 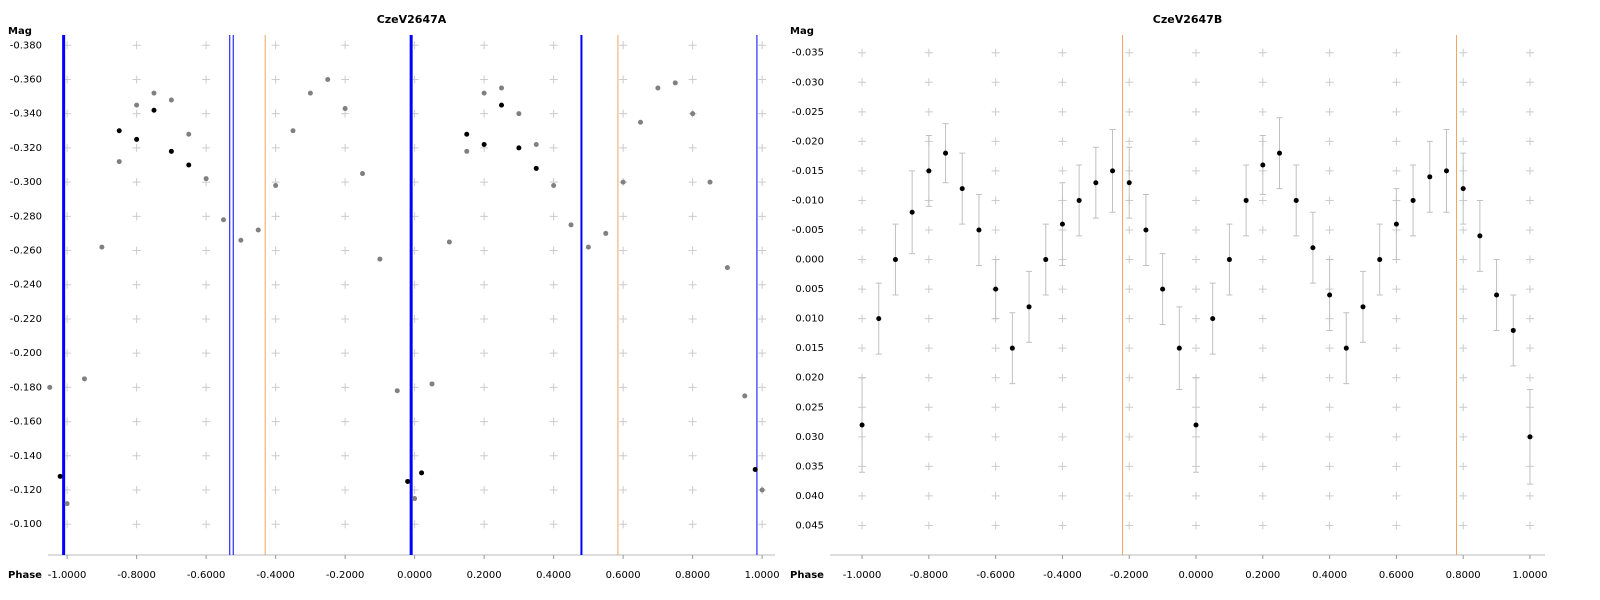 What do you see at coordinates (808, 53) in the screenshot?
I see `y-tick-label: -0.035` at bounding box center [808, 53].